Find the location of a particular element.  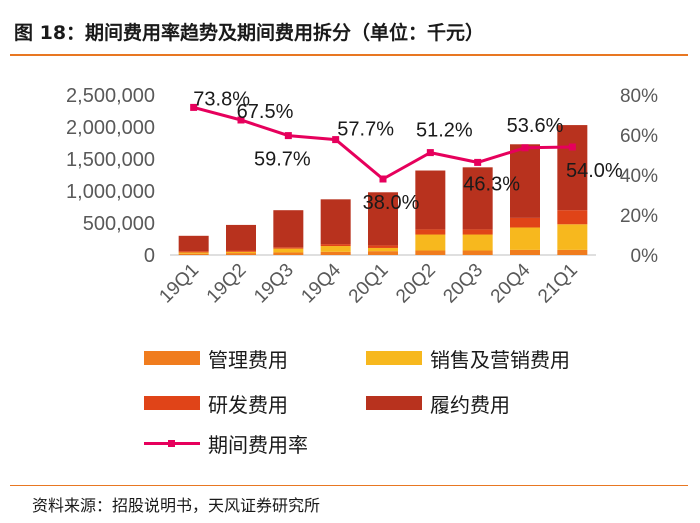

legend-label: 研发费用 is located at coordinates (248, 404).